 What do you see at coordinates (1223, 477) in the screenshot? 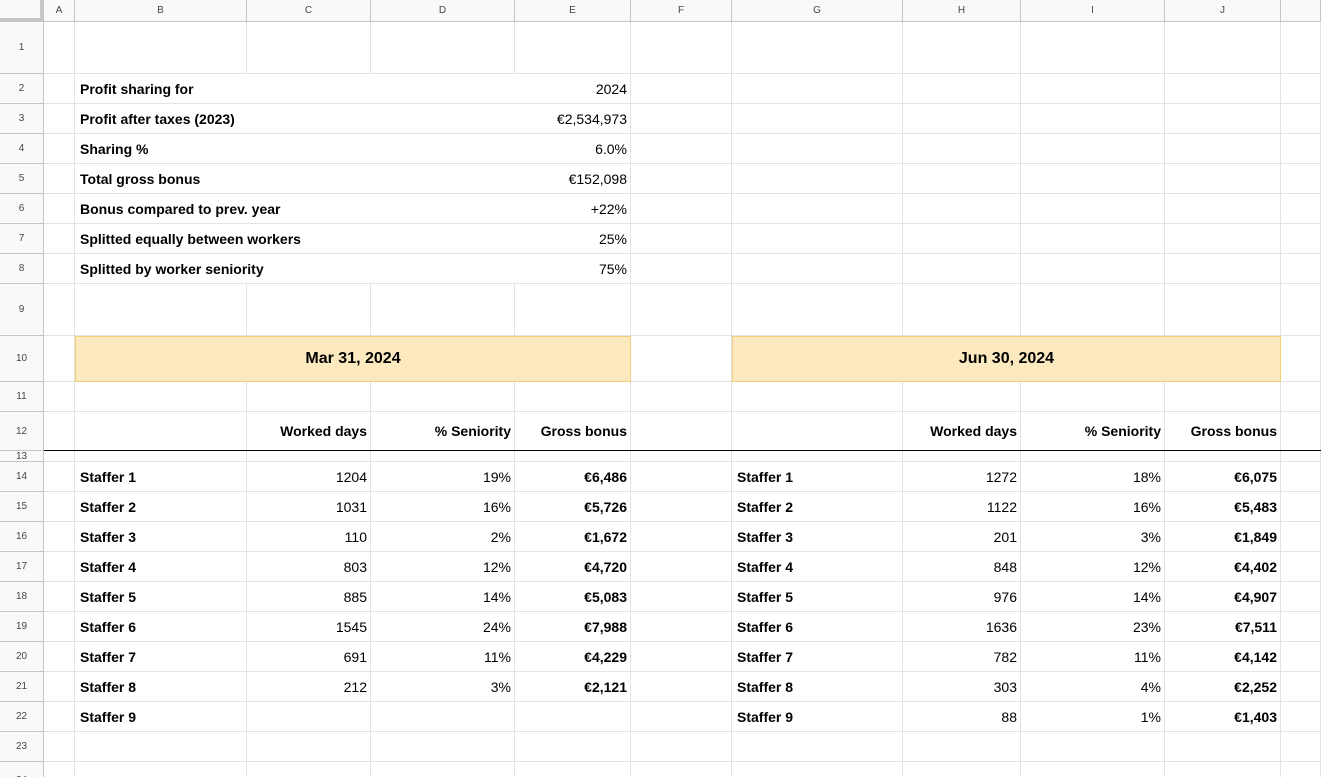
I see `gross-bonus-value: €6,075` at bounding box center [1223, 477].